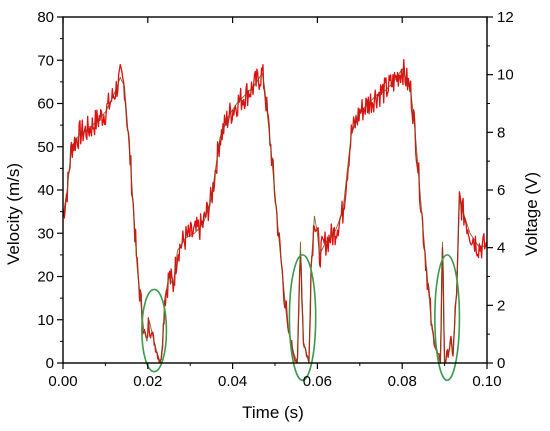  I want to click on y2-tick-label: 6, so click(501, 190).